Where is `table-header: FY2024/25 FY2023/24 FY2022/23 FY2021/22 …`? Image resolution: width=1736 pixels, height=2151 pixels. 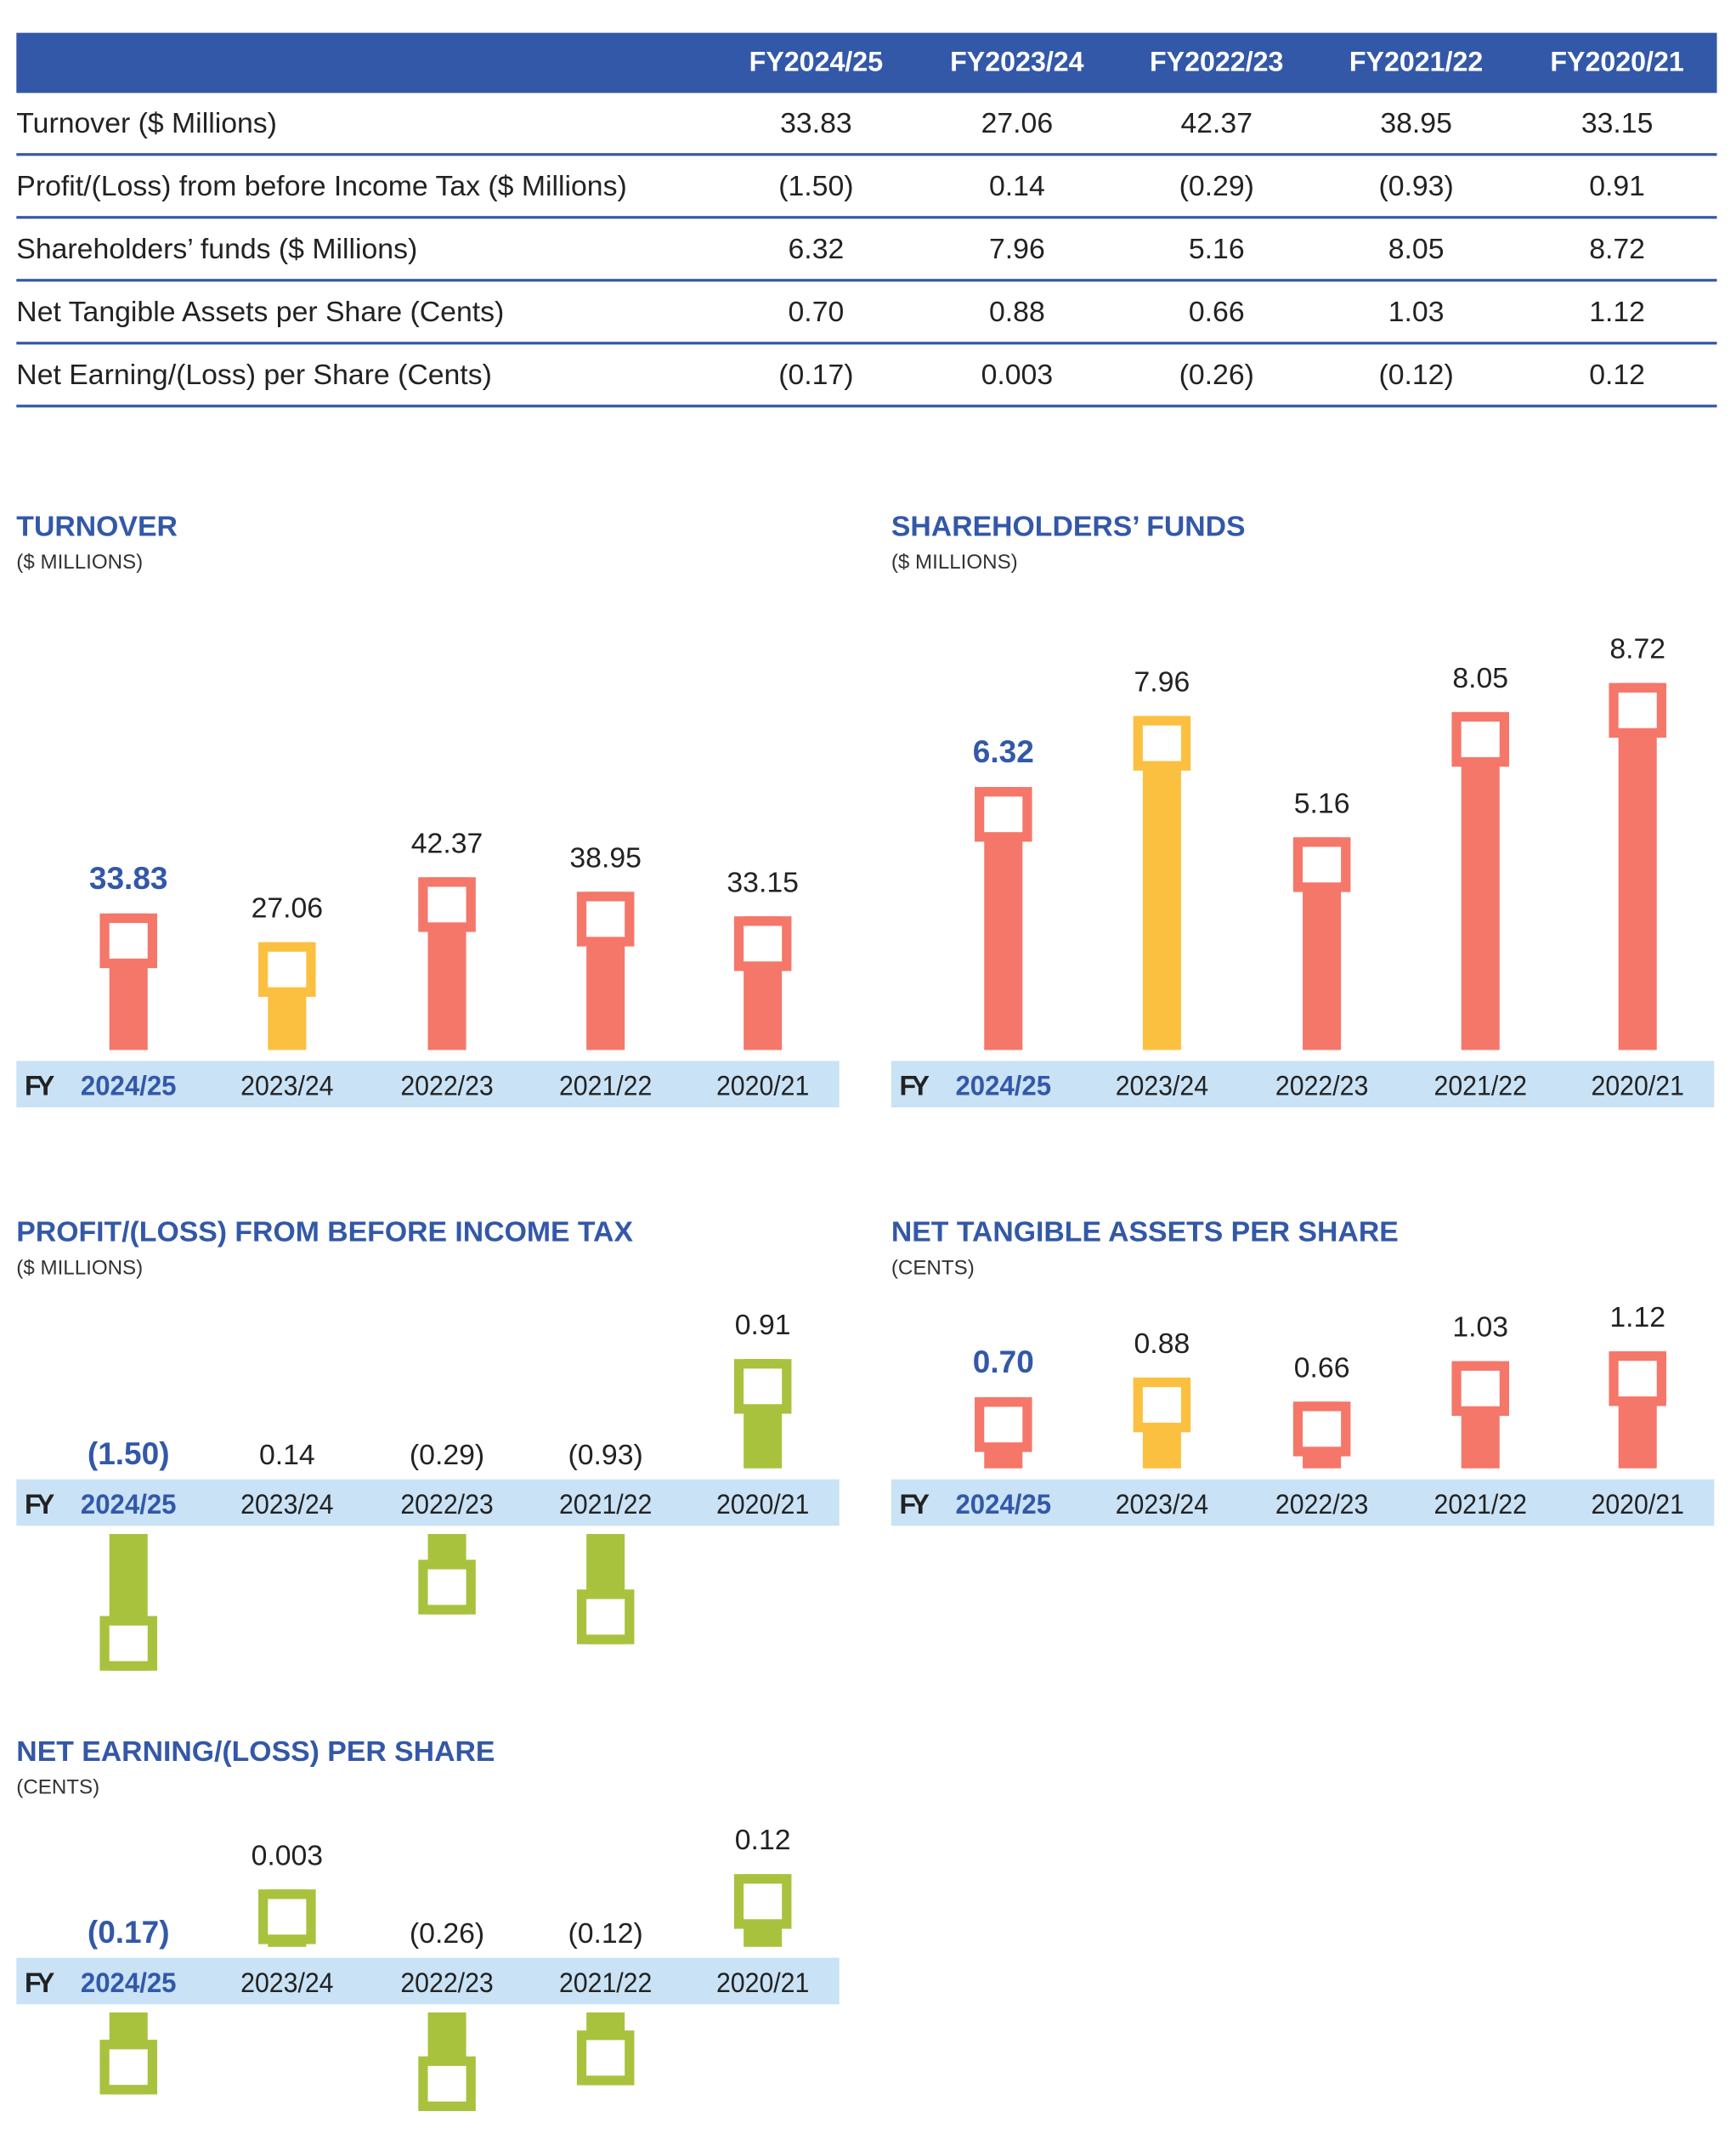
table-header: FY2024/25 FY2023/24 FY2022/23 FY2021/22 … is located at coordinates (867, 62).